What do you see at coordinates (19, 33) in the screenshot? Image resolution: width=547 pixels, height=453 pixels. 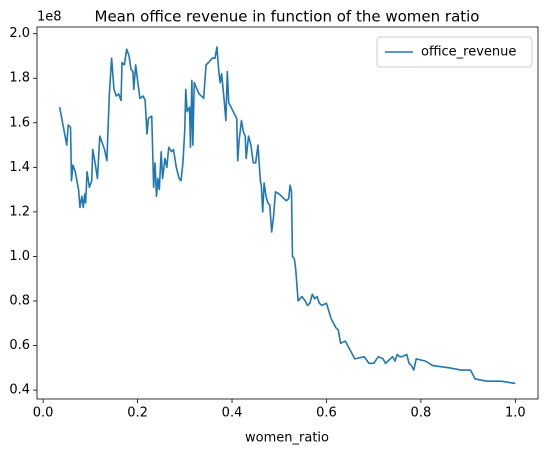 I see `y-tick-label: 2.0` at bounding box center [19, 33].